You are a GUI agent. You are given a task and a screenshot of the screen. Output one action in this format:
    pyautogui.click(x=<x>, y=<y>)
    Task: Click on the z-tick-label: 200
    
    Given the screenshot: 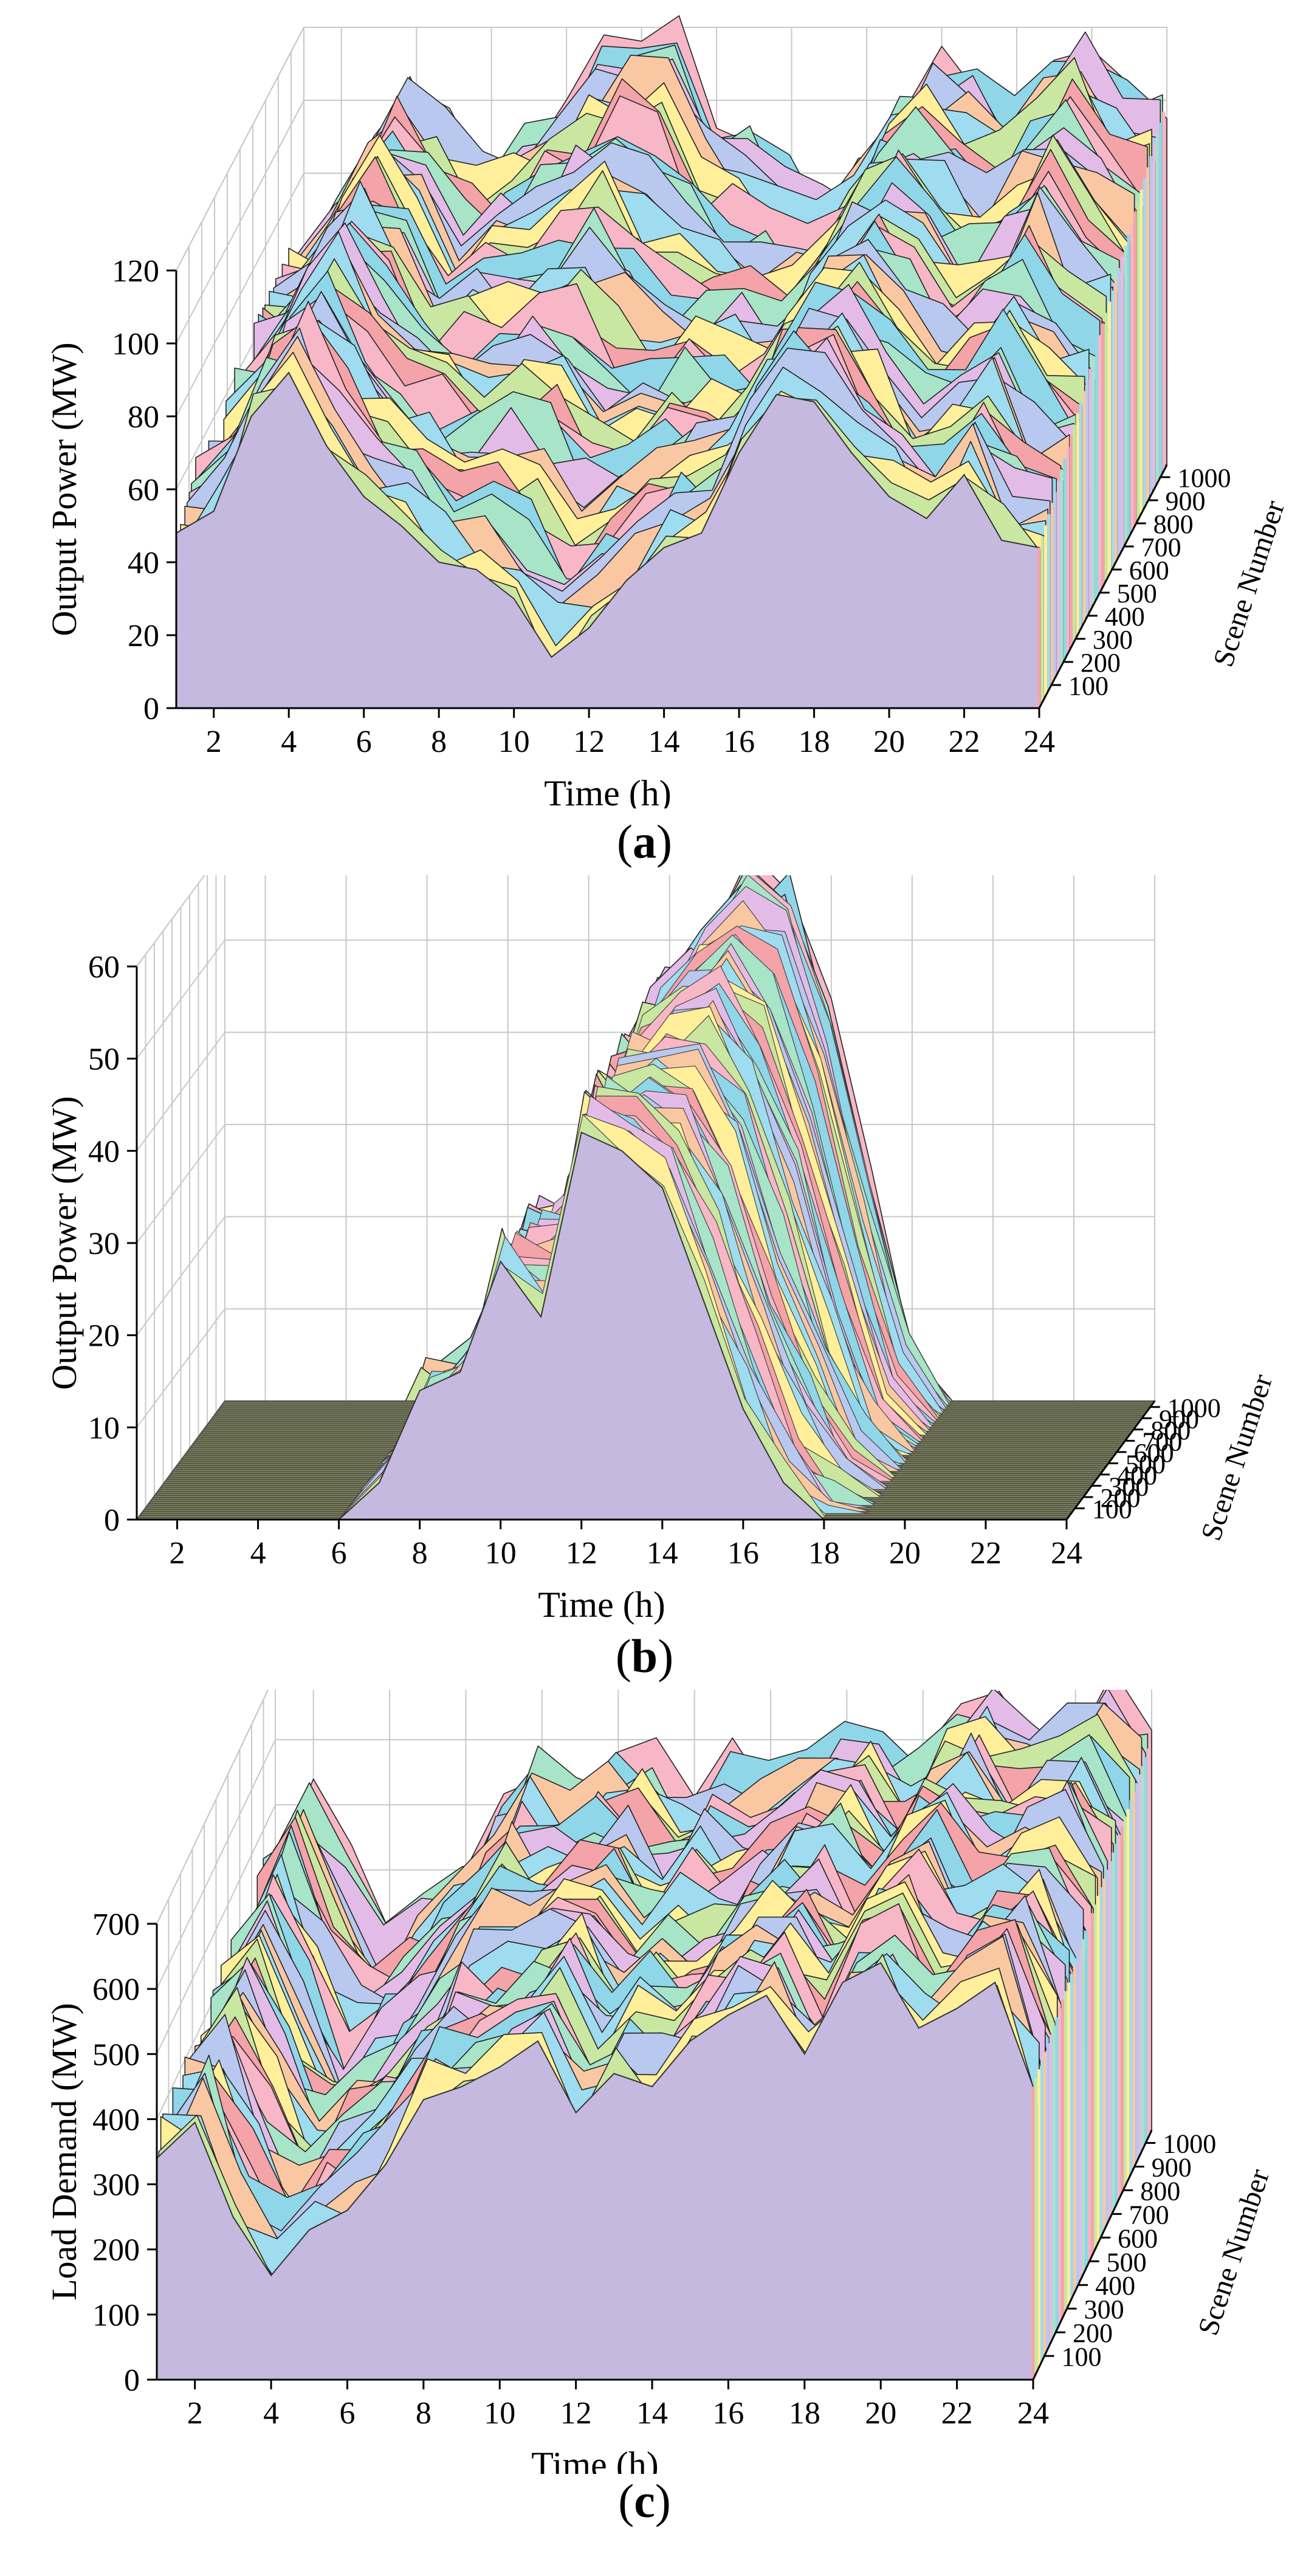 What is the action you would take?
    pyautogui.click(x=1101, y=663)
    